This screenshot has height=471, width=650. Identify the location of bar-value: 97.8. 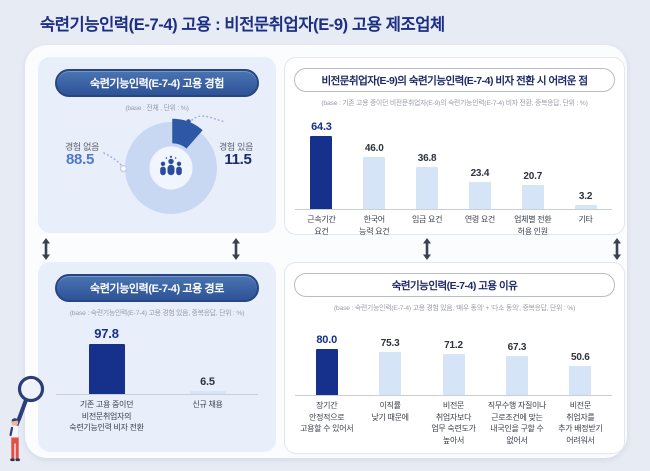
(106, 333).